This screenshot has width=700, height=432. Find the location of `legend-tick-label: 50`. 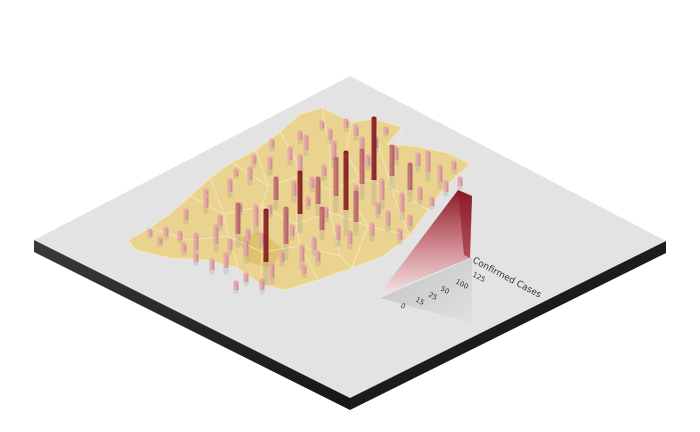

legend-tick-label: 50 is located at coordinates (445, 290).